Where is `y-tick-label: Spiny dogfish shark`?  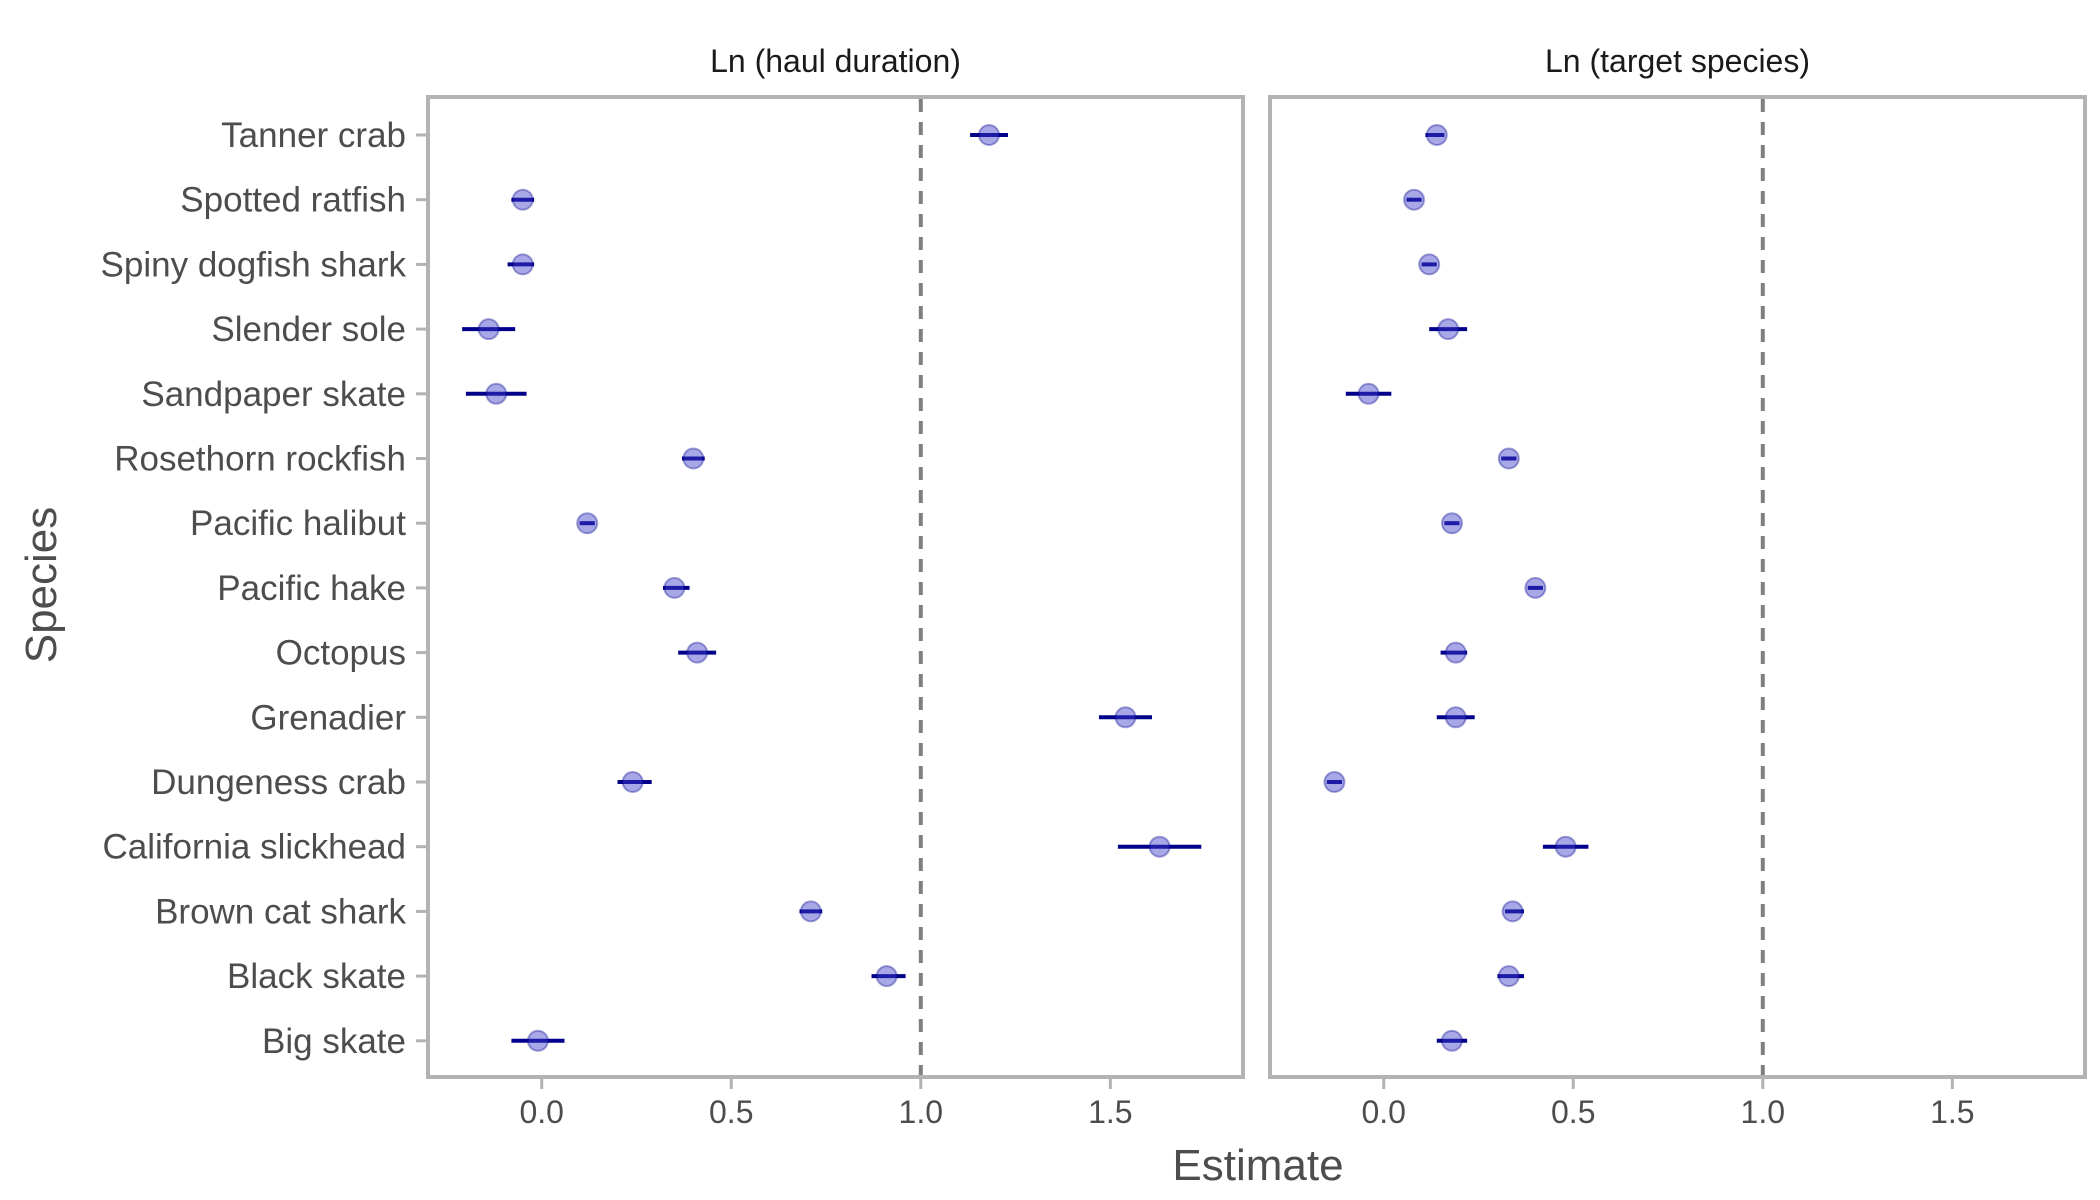
y-tick-label: Spiny dogfish shark is located at coordinates (254, 264).